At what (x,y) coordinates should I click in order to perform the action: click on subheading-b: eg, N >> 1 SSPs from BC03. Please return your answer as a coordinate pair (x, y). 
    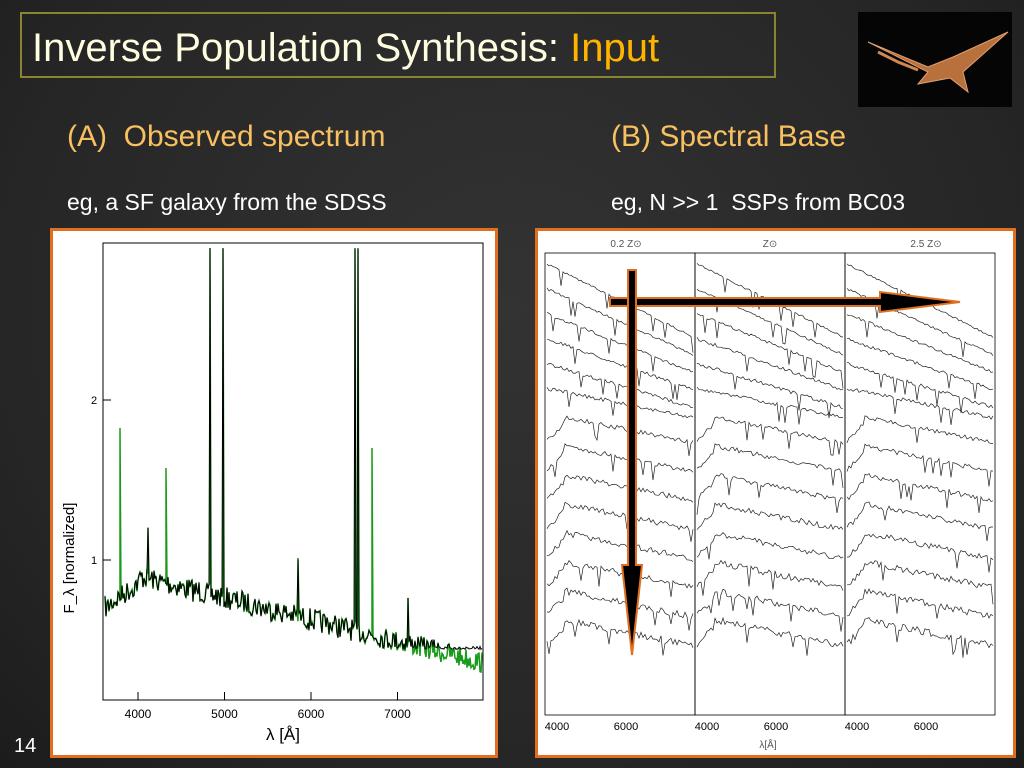
    Looking at the image, I should click on (758, 202).